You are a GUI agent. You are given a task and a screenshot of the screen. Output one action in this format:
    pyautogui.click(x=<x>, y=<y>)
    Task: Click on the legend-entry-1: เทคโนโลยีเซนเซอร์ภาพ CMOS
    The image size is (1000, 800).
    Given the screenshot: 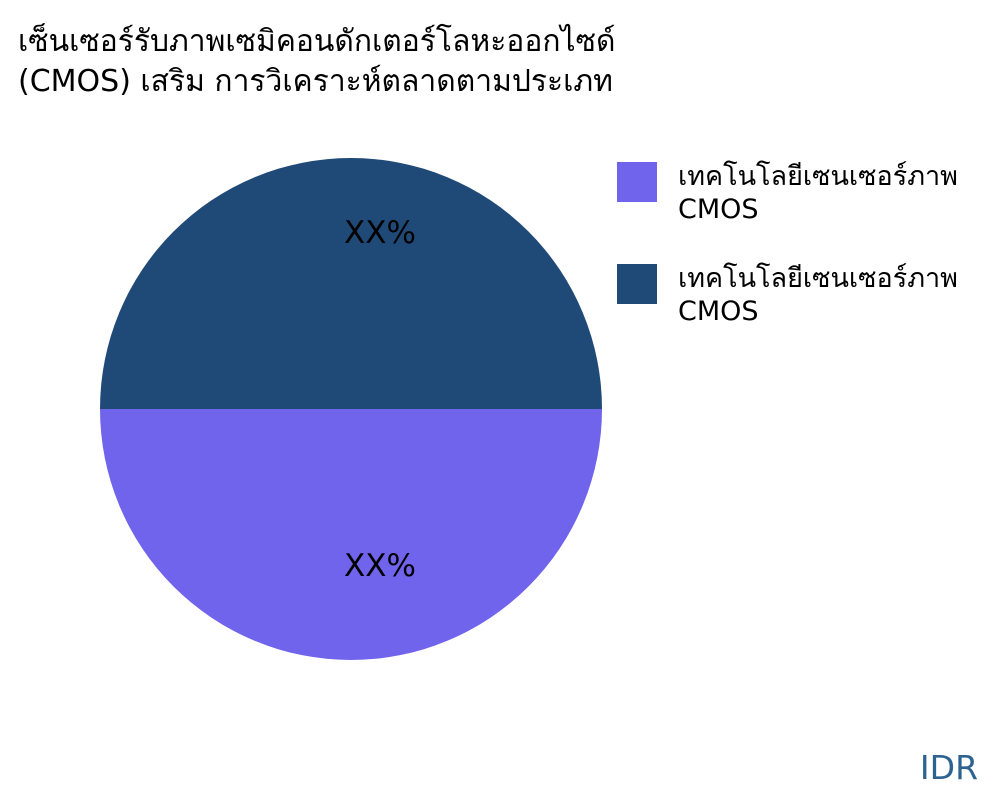 What is the action you would take?
    pyautogui.click(x=797, y=193)
    